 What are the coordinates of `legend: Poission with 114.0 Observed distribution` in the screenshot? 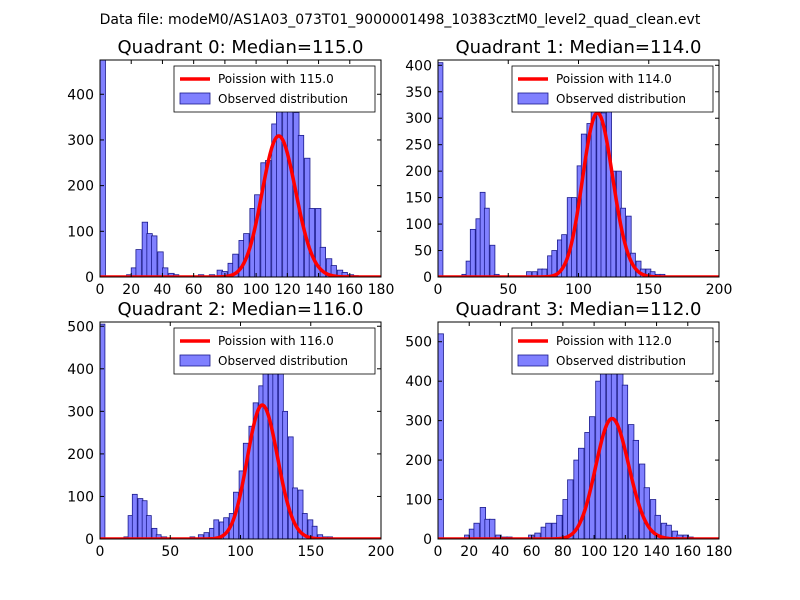 It's located at (612, 89).